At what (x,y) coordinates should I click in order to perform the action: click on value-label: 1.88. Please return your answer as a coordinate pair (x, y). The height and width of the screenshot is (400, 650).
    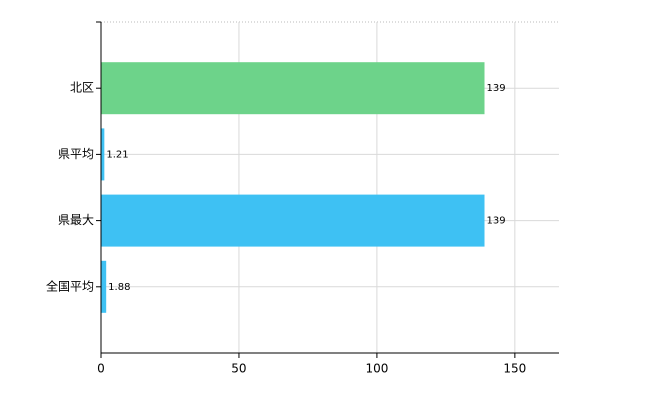
    Looking at the image, I should click on (119, 287).